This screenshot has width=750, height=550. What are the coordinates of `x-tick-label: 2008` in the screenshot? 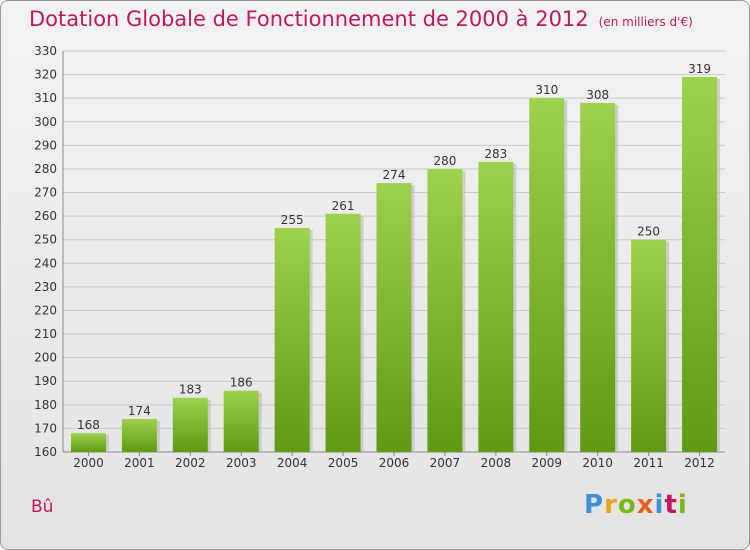 It's located at (496, 463).